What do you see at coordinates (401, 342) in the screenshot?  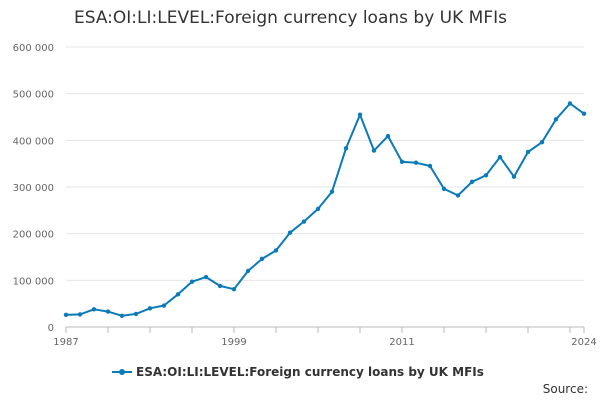 I see `x-tick-label: 2011` at bounding box center [401, 342].